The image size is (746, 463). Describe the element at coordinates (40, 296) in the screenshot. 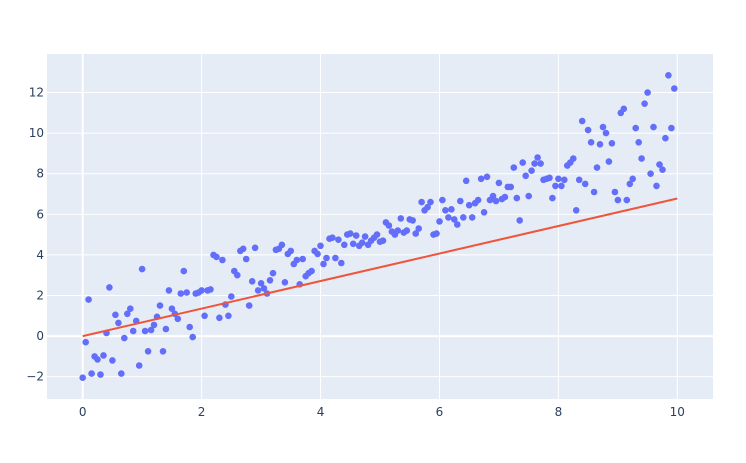

I see `y-tick-label: 2` at that location.